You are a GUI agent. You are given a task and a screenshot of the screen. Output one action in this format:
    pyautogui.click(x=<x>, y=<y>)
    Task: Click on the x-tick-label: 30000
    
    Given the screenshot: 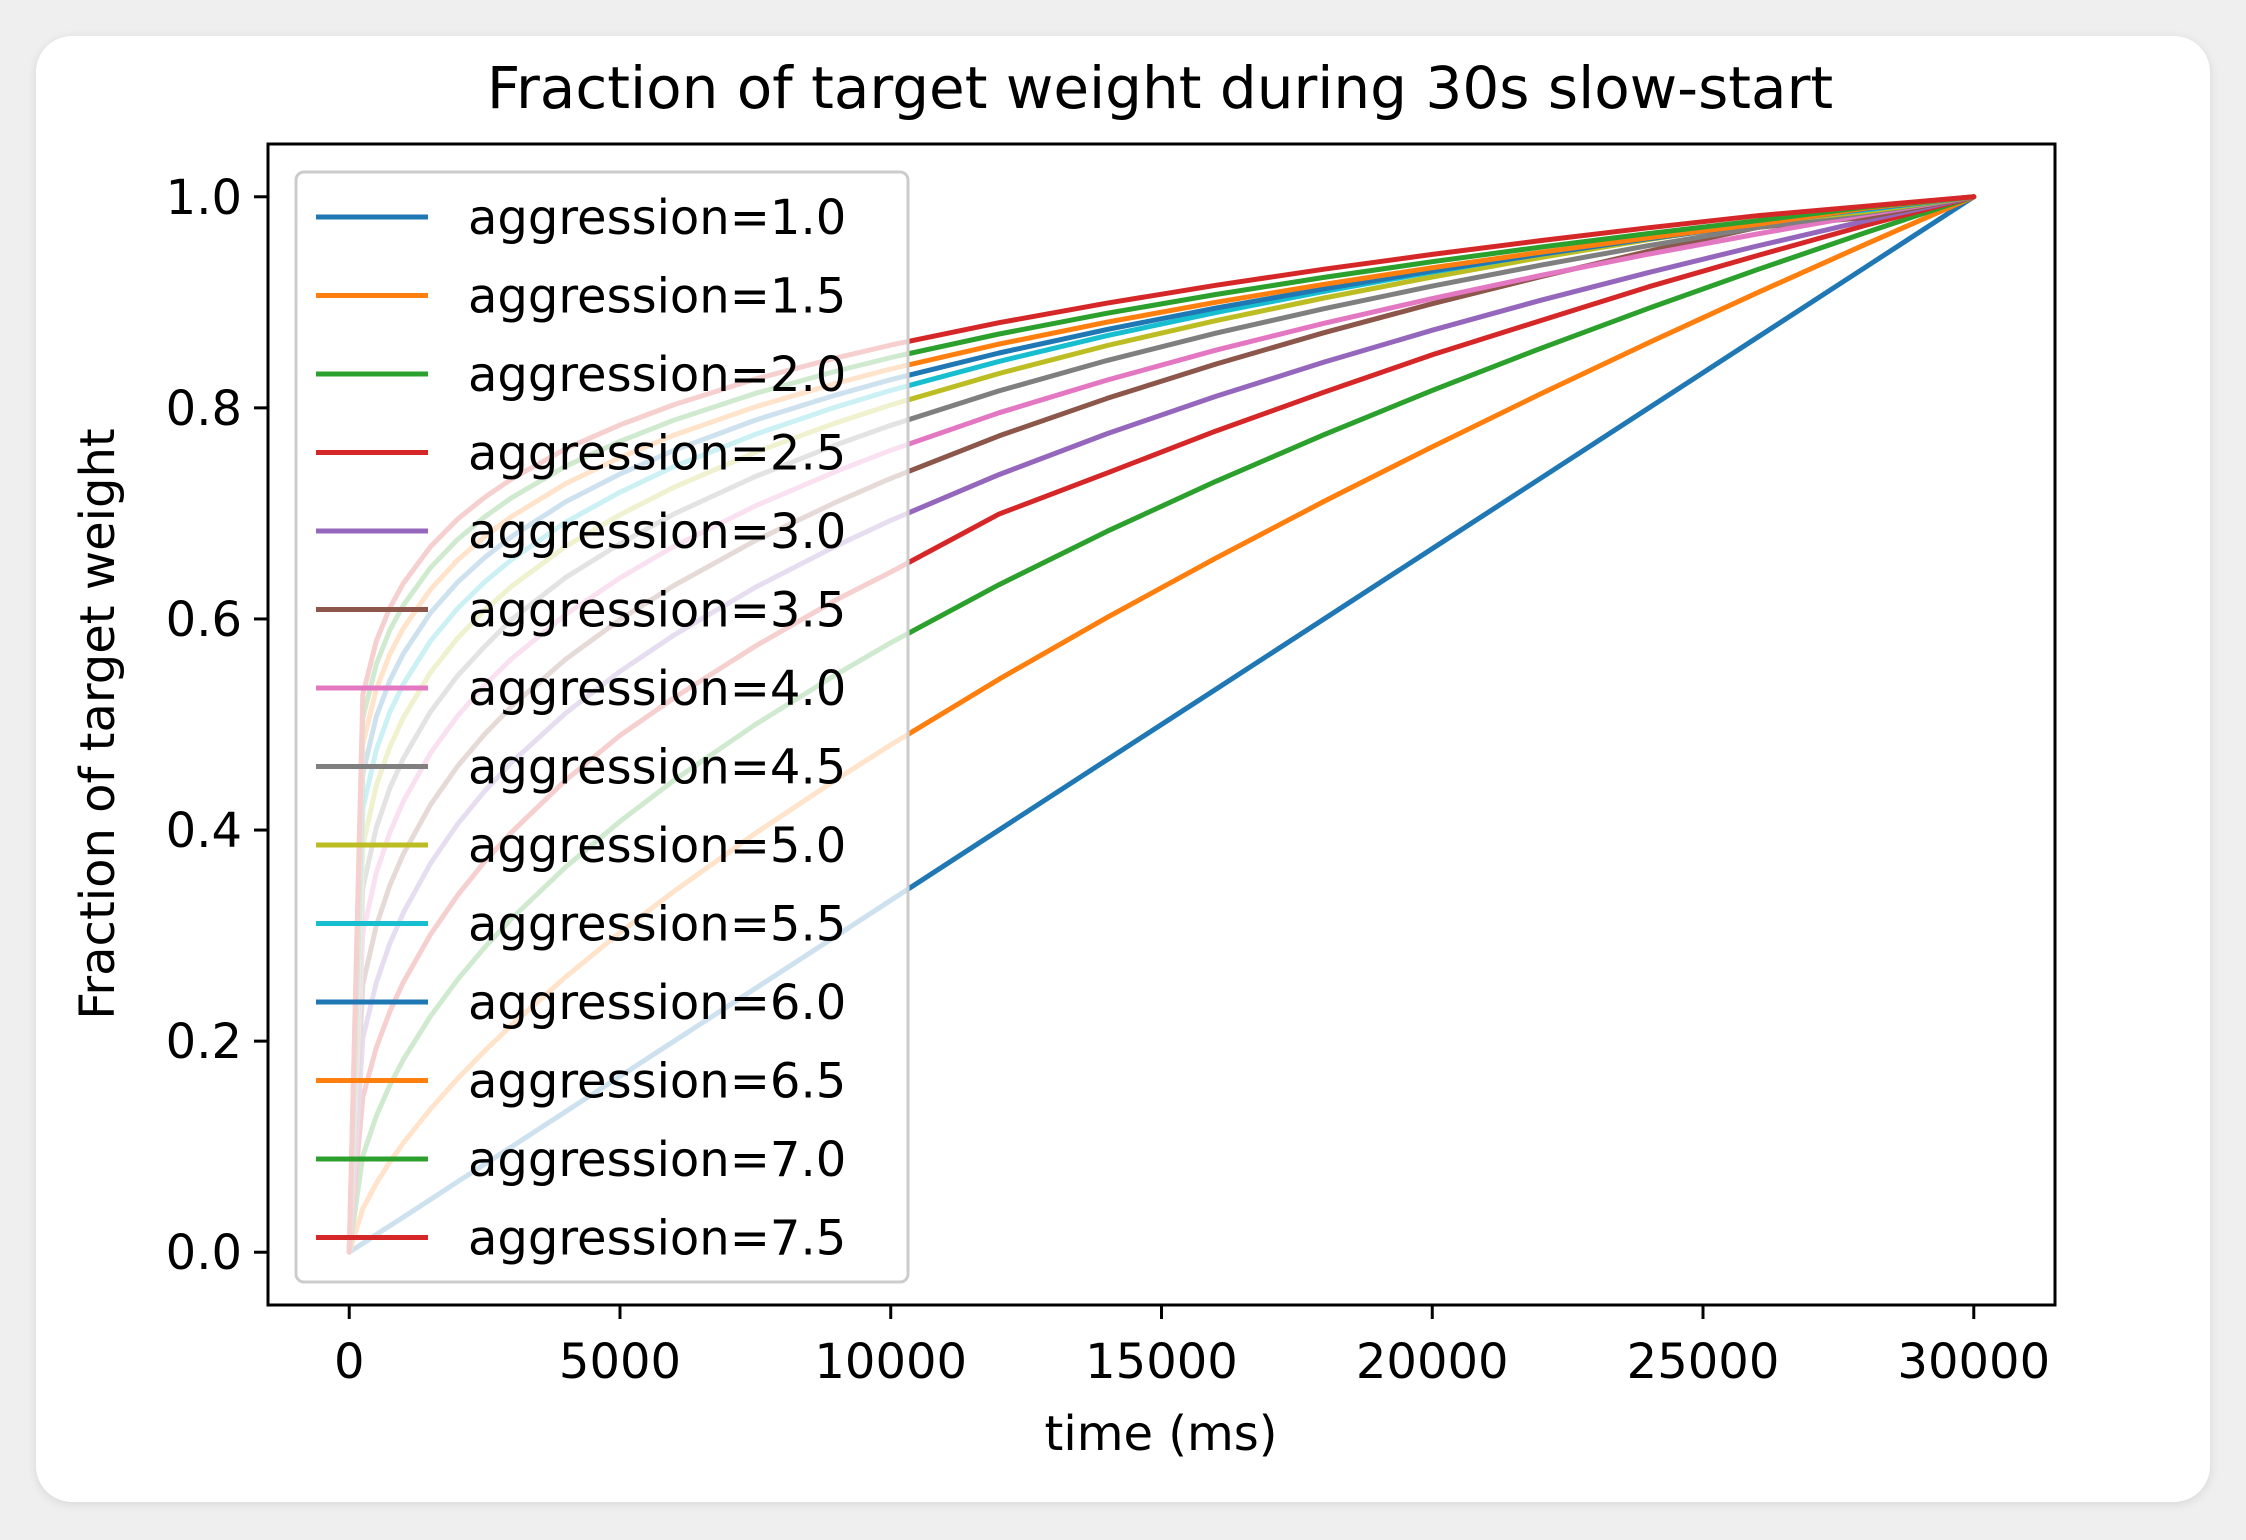 What is the action you would take?
    pyautogui.click(x=1973, y=1362)
    